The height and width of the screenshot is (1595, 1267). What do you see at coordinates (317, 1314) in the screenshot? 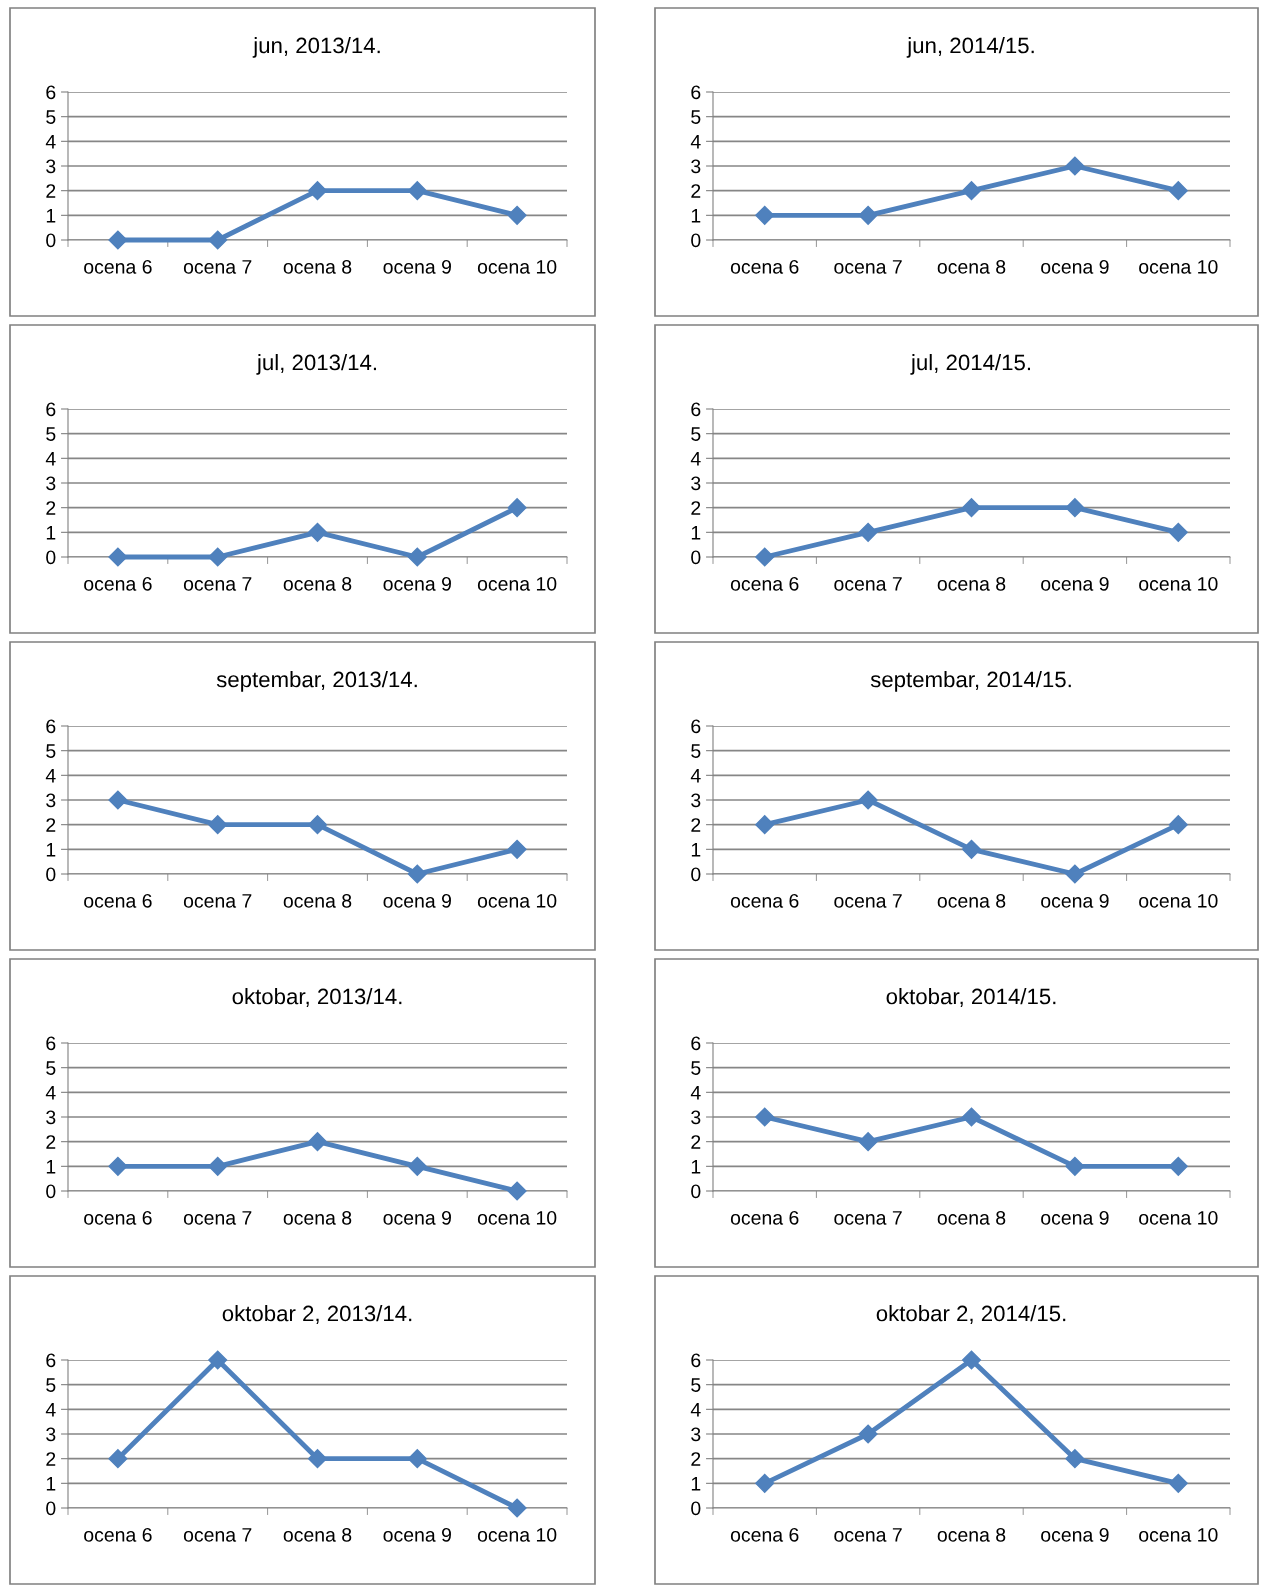
I see `chart-title: oktobar 2, 2013/14.` at bounding box center [317, 1314].